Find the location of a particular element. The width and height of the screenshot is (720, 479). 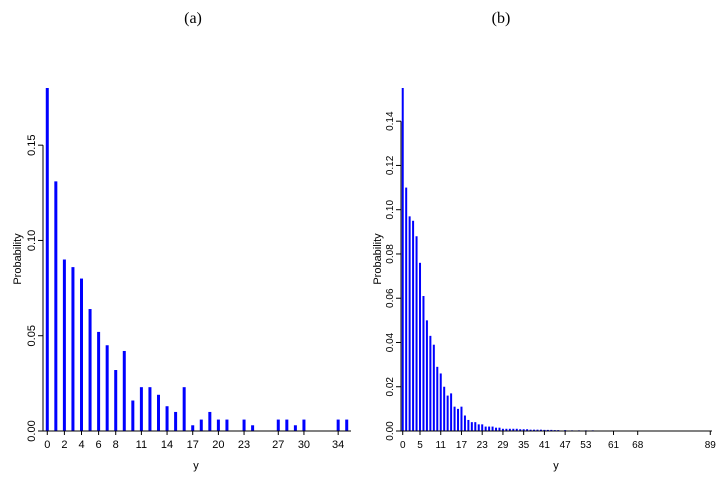

x-tick-label: 47 is located at coordinates (566, 445).